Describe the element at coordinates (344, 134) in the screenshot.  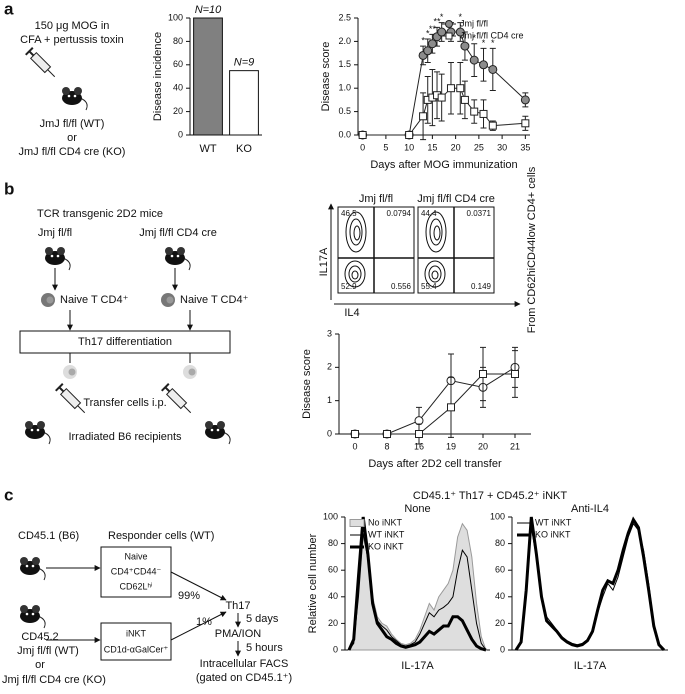
I see `y-tick-label: 0.0` at that location.